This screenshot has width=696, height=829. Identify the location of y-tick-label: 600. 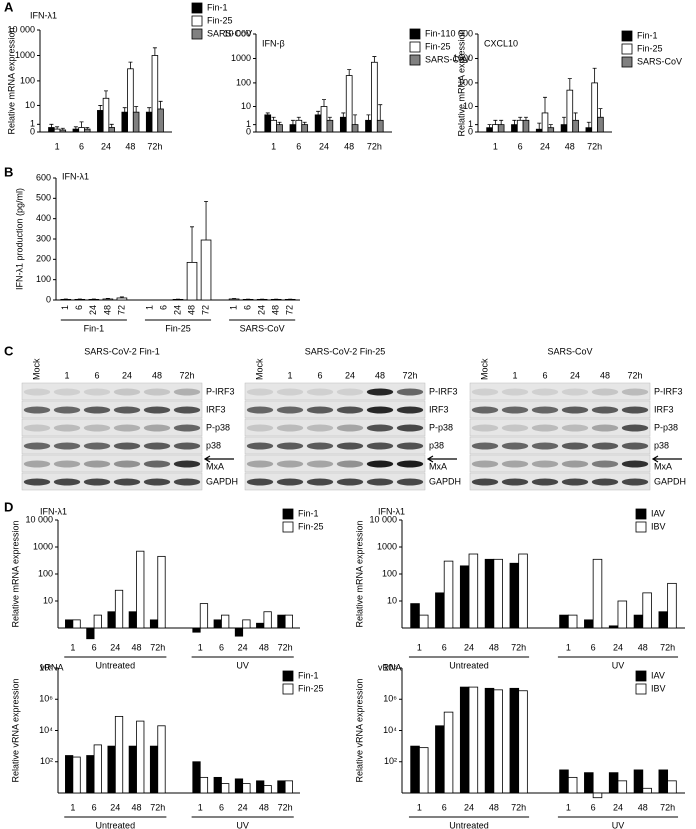
(43, 177).